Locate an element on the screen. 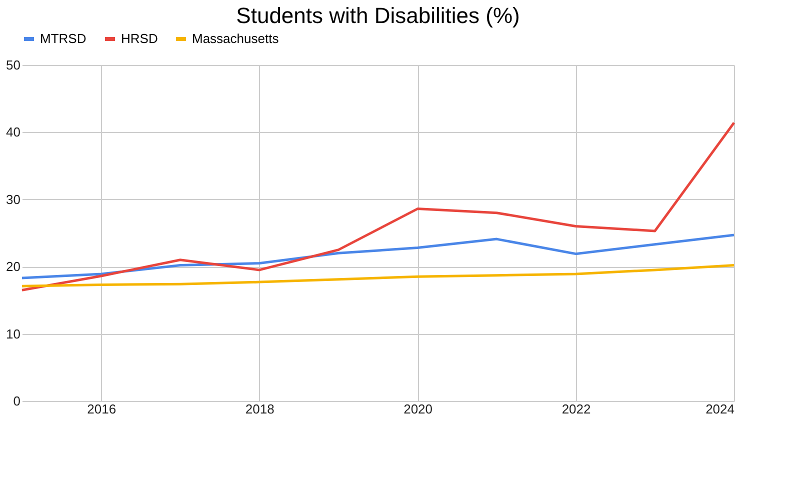  y-tick-label: 0 is located at coordinates (16, 401).